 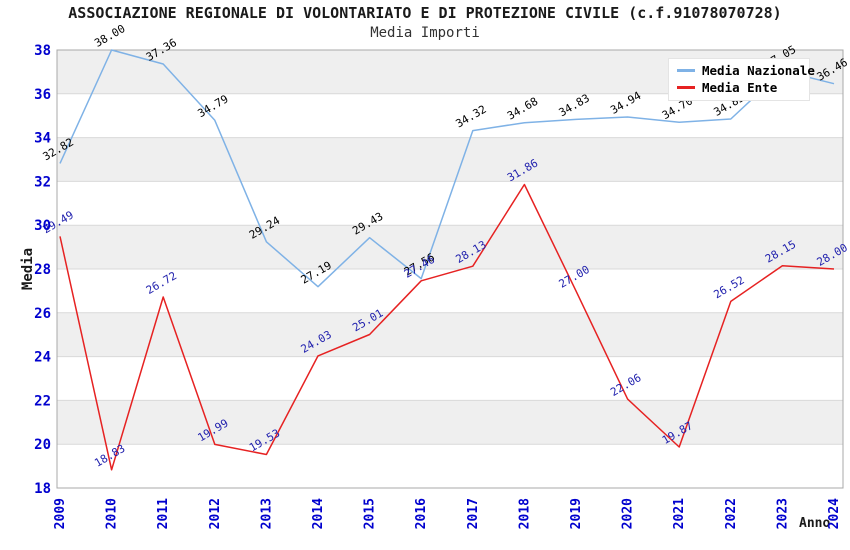 I want to click on legend: Media Nazionale Media Ente, so click(x=741, y=79).